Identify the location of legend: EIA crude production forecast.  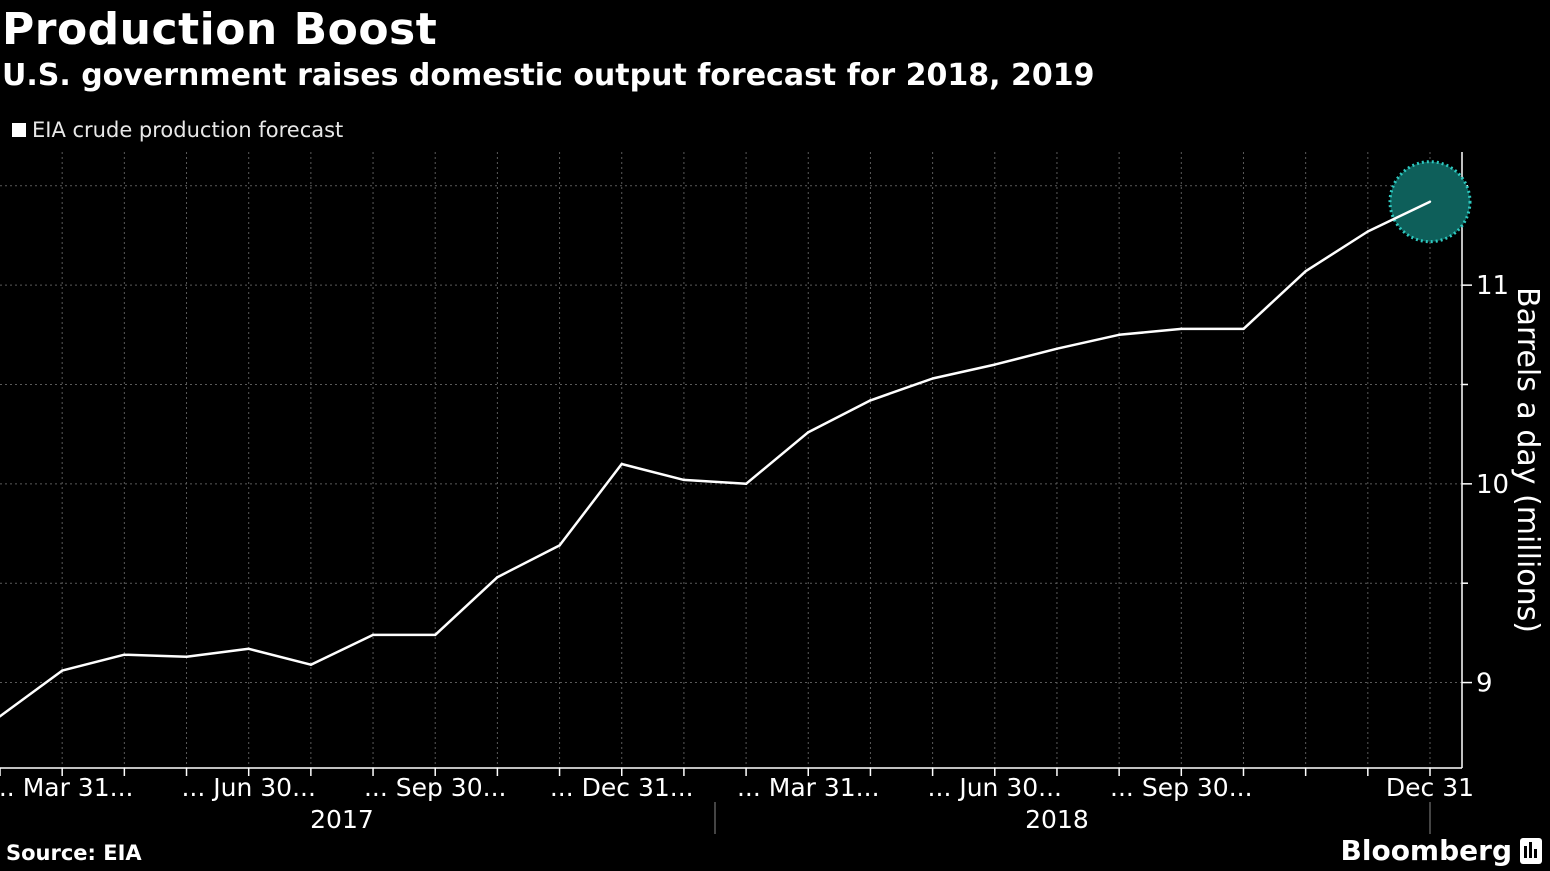
(177, 130).